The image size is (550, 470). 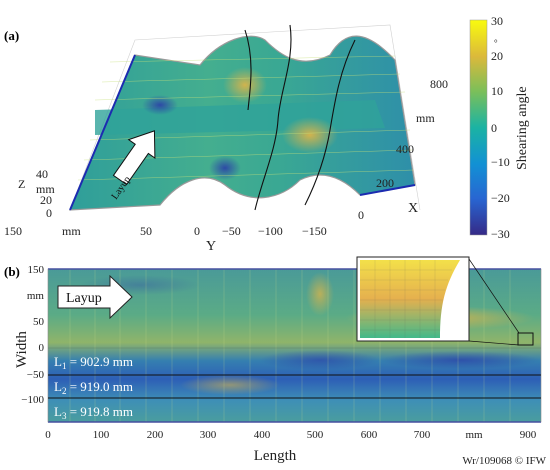 I want to click on y-tick-minus50: −50, so click(x=231, y=231).